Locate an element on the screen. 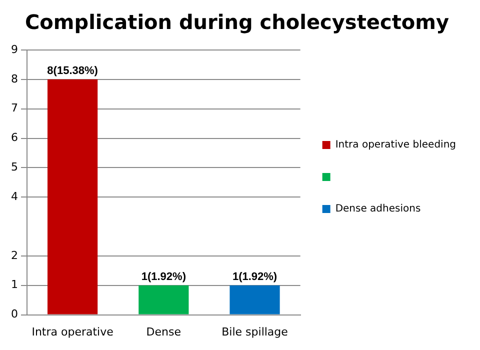 Image resolution: width=480 pixels, height=350 pixels. x-tick-label: Bile spillage is located at coordinates (255, 331).